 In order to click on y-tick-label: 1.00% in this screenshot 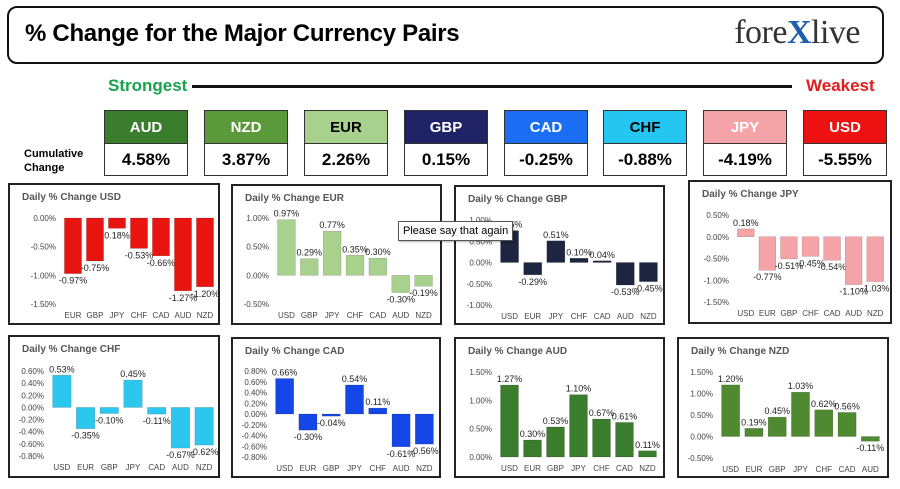, I will do `click(701, 394)`.